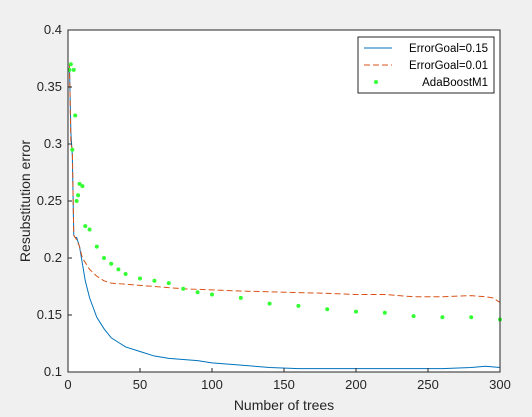 This screenshot has height=417, width=532. I want to click on legend-label: AdaBoostM1, so click(455, 83).